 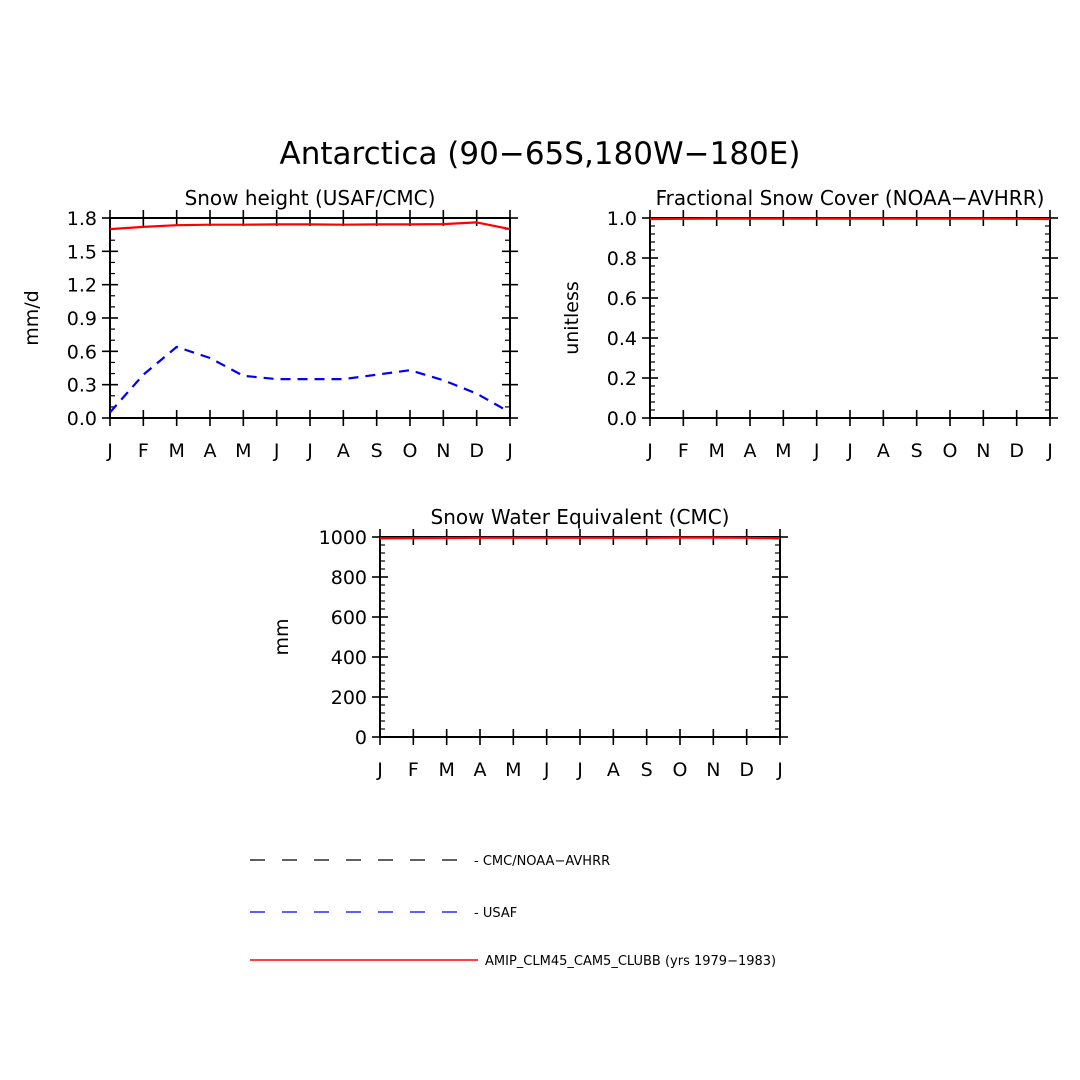 What do you see at coordinates (850, 198) in the screenshot?
I see `panel-title: Fractional Snow Cover (NOAA−AVHRR)` at bounding box center [850, 198].